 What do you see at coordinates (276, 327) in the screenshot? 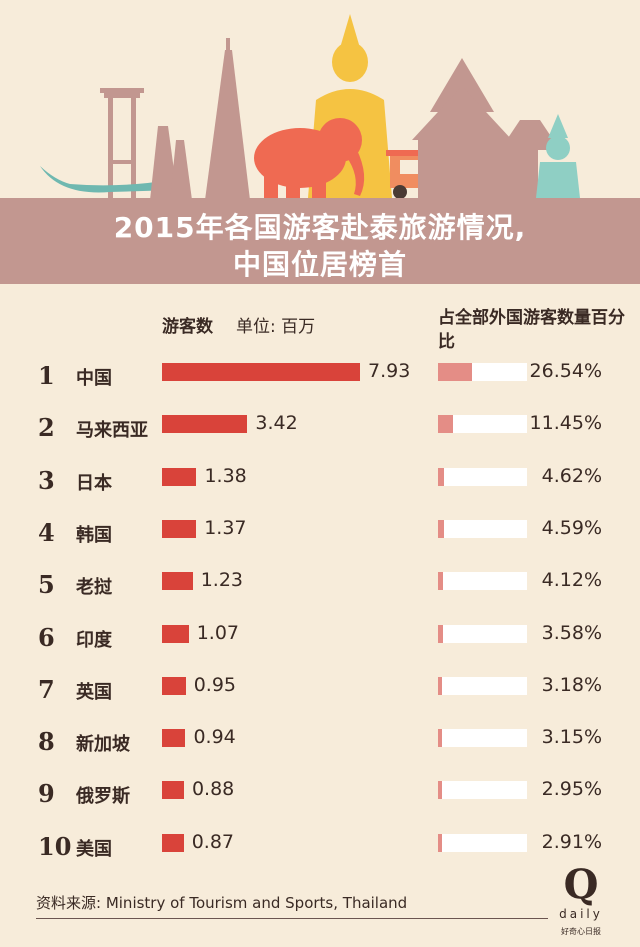
I see `unit-label: 单位: 百万` at bounding box center [276, 327].